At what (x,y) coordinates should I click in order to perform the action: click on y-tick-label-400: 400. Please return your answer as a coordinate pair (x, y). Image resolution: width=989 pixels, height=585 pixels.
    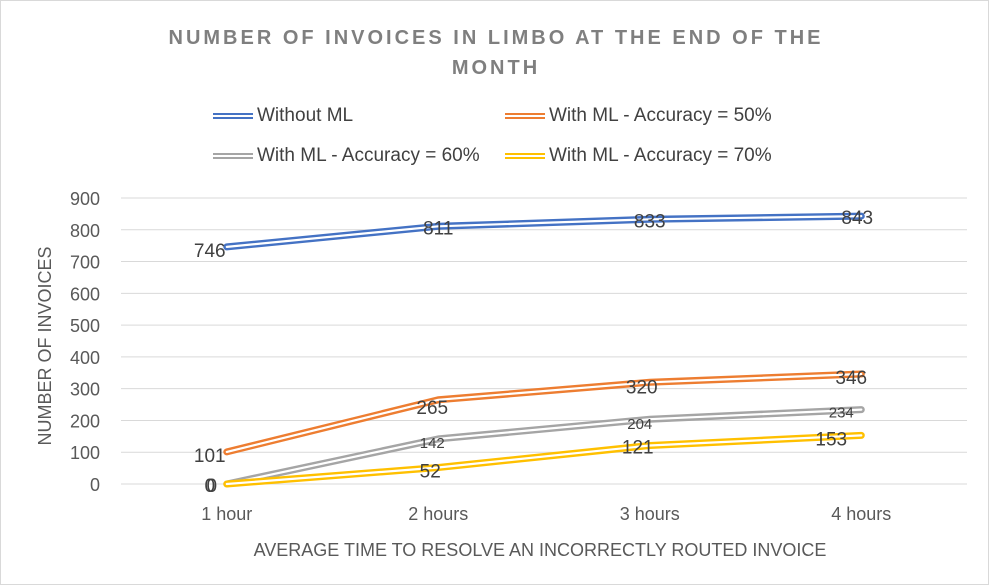
    Looking at the image, I should click on (85, 358).